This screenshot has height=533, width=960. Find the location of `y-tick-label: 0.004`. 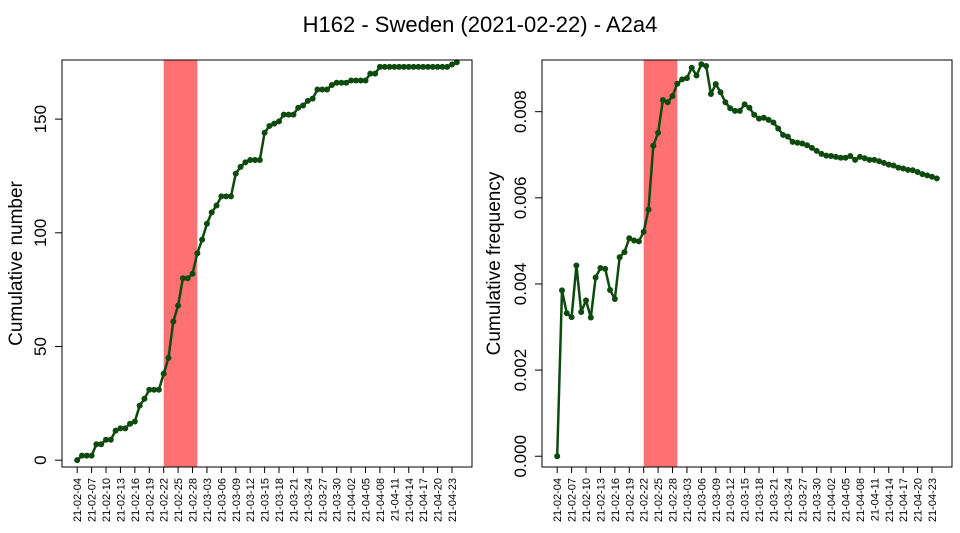

y-tick-label: 0.004 is located at coordinates (520, 284).